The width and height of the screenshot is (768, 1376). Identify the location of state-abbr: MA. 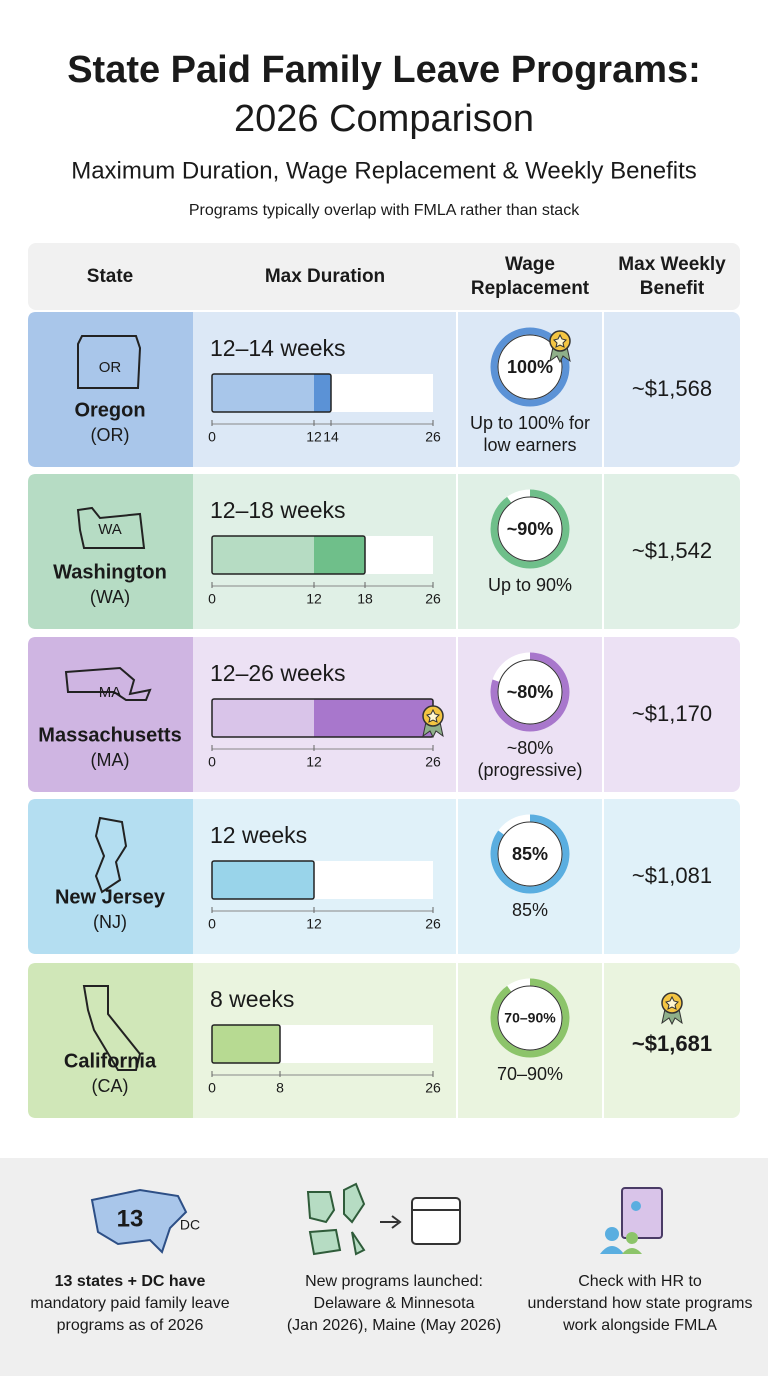
(110, 692).